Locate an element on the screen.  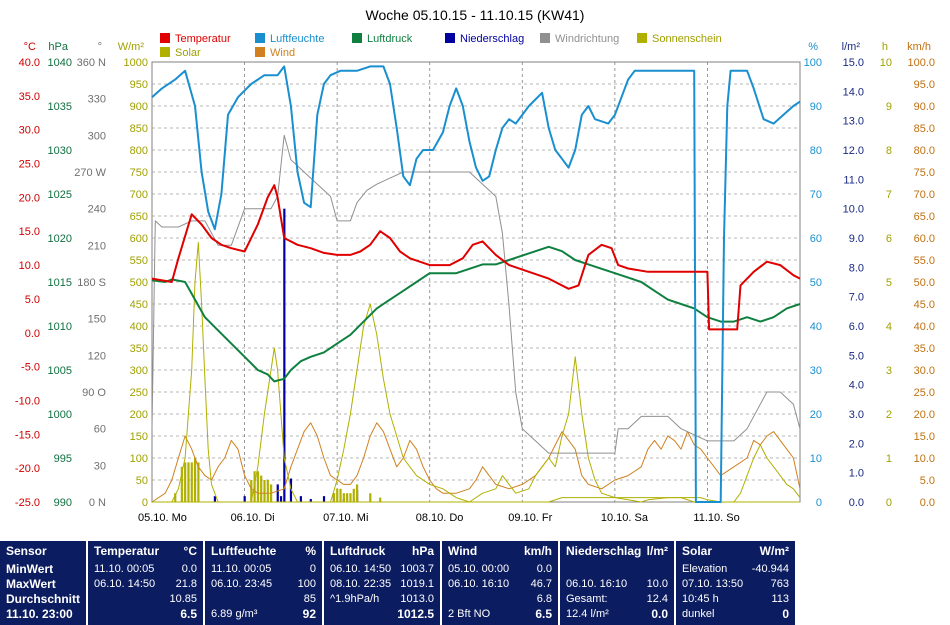
axis-tick: 1020 is located at coordinates (60, 239).